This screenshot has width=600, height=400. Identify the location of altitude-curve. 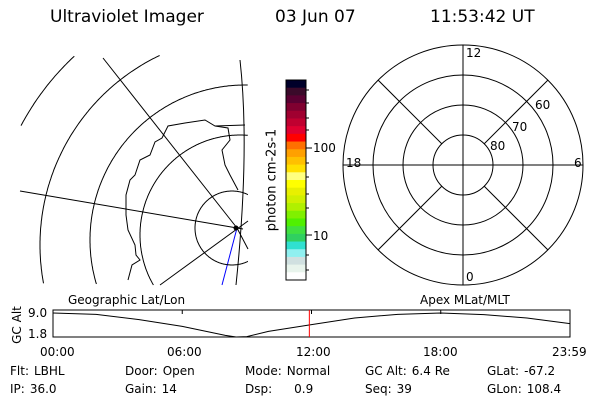
(311, 325).